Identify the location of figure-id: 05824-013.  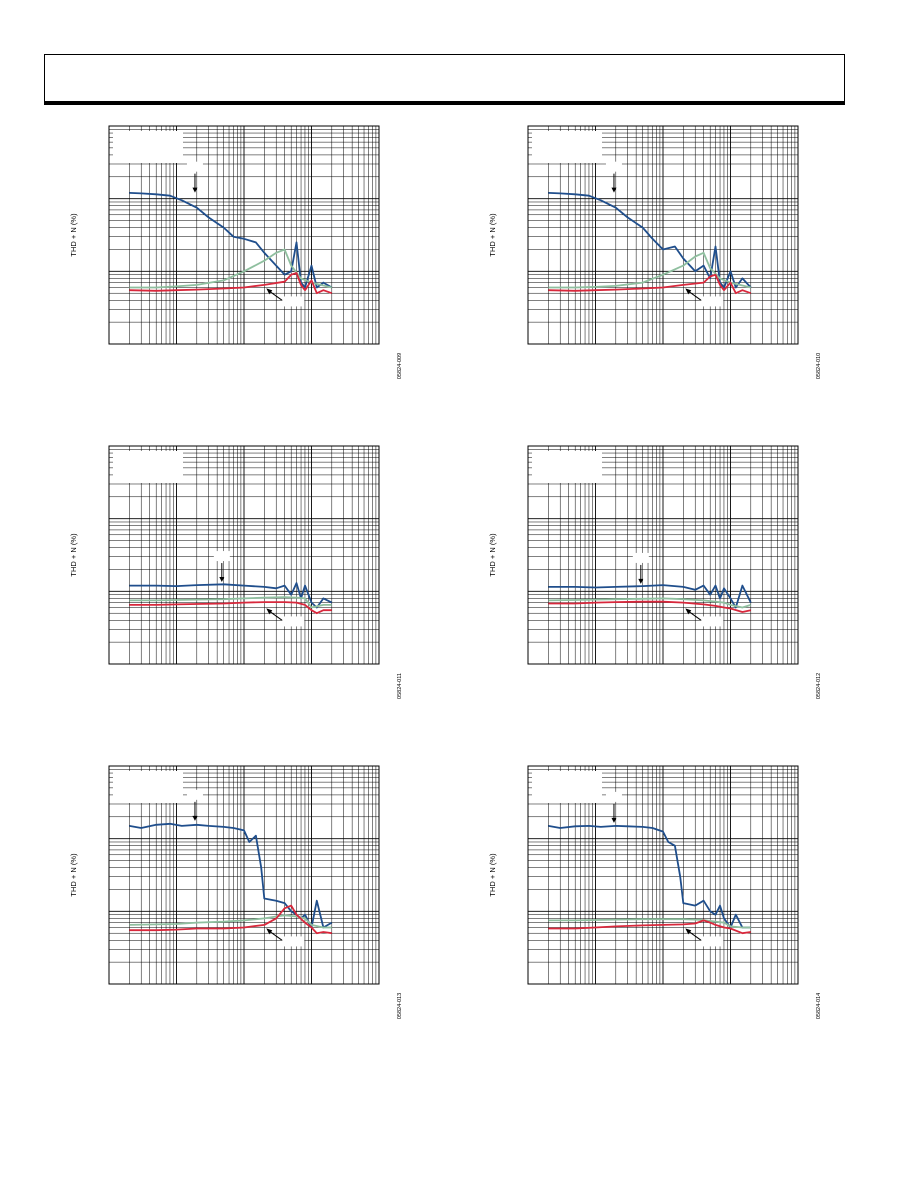
(400, 1006).